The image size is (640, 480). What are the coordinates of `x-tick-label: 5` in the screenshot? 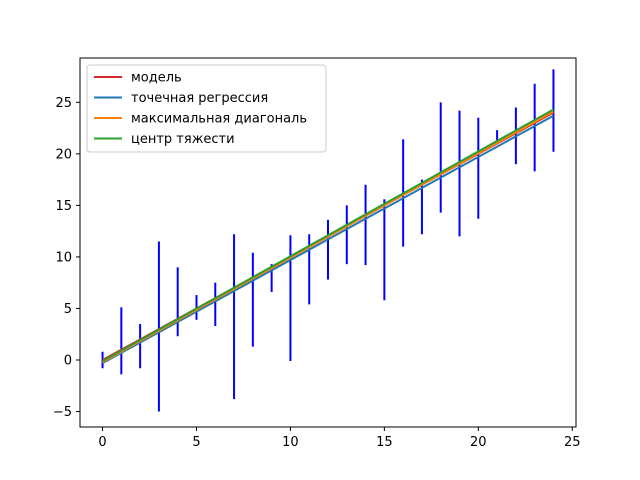 It's located at (196, 442).